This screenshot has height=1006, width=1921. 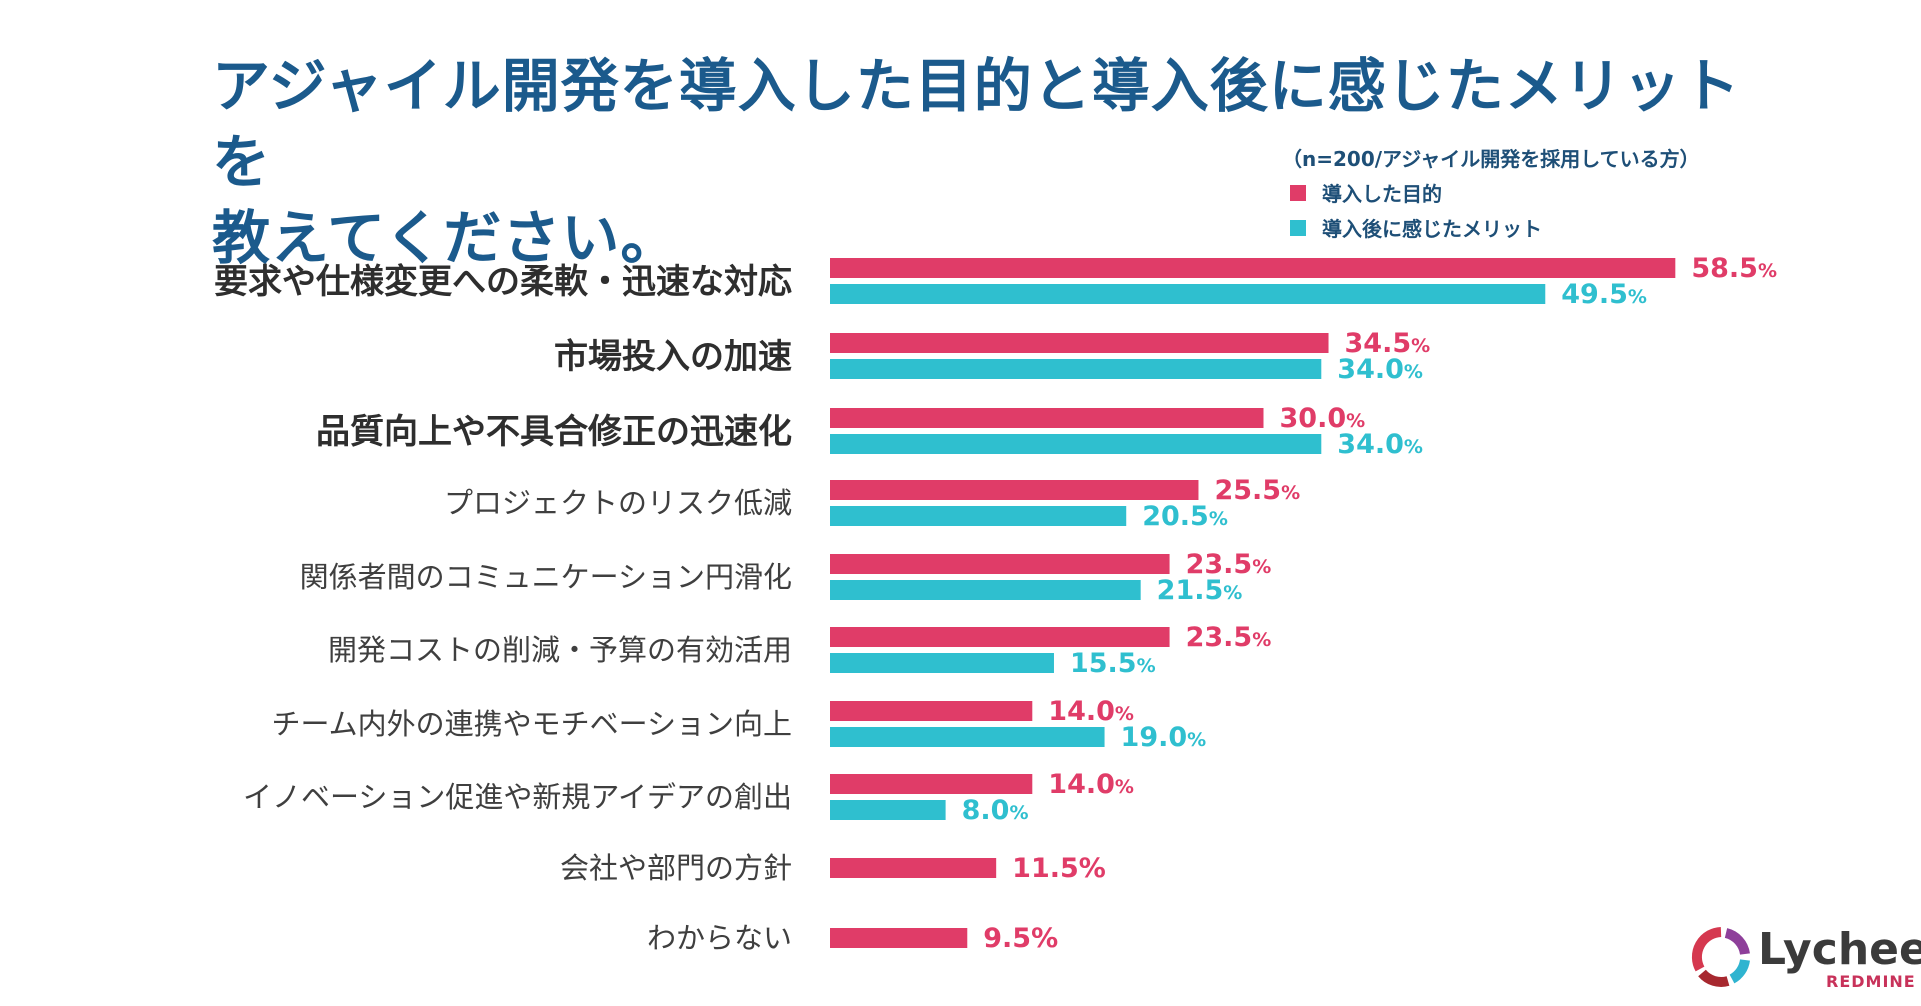 What do you see at coordinates (1164, 737) in the screenshot?
I see `value-label: 19.0%` at bounding box center [1164, 737].